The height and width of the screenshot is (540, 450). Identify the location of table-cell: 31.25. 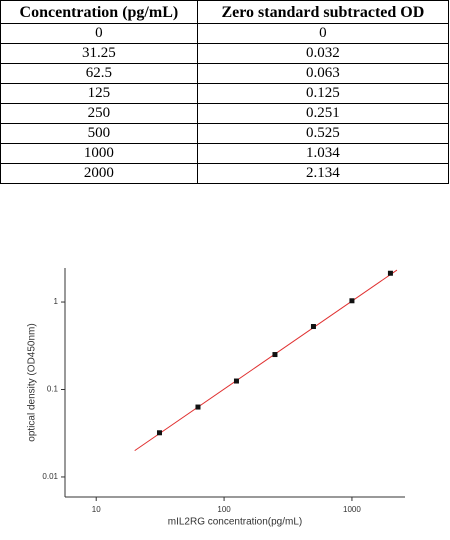
(99, 53).